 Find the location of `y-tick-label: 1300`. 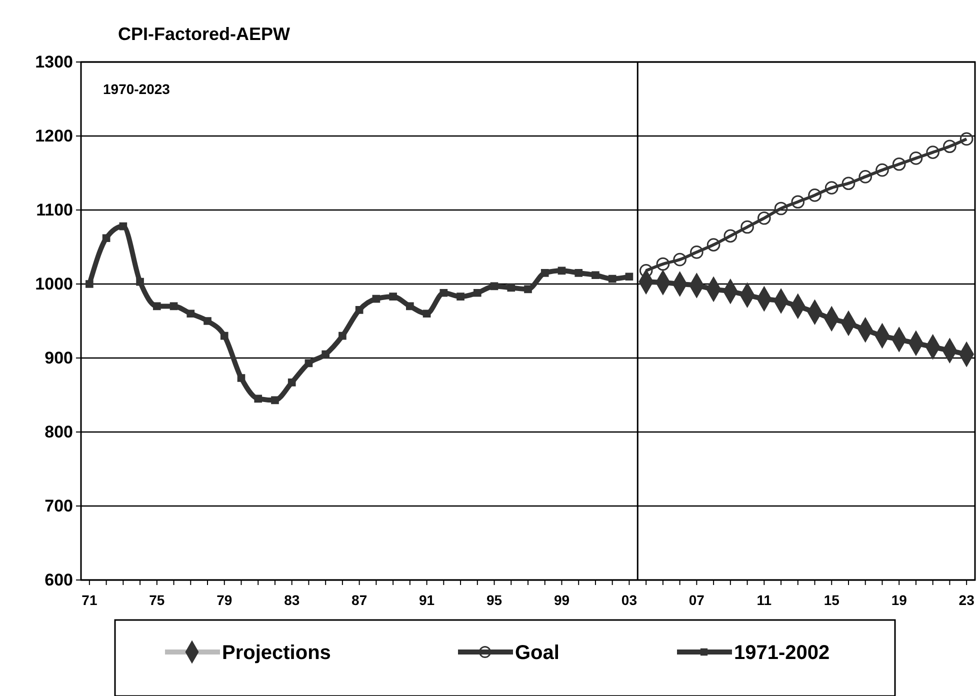

y-tick-label: 1300 is located at coordinates (54, 62).